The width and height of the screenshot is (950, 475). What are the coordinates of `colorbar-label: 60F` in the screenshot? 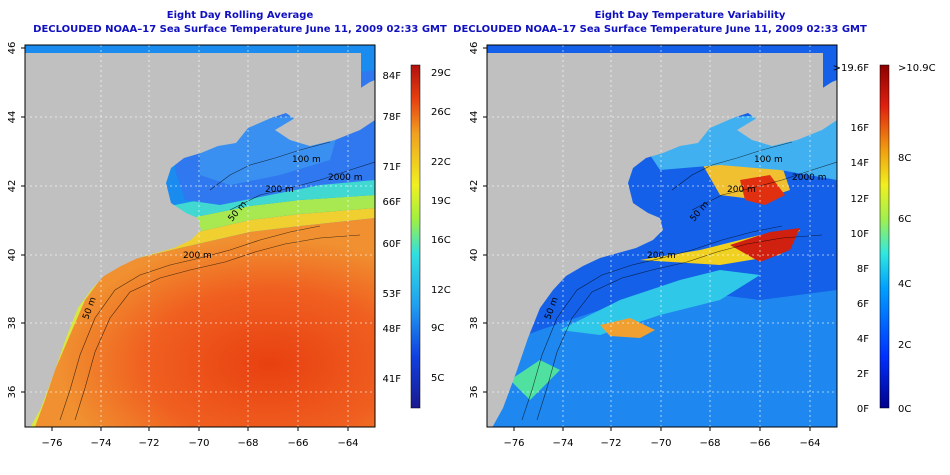 It's located at (392, 244).